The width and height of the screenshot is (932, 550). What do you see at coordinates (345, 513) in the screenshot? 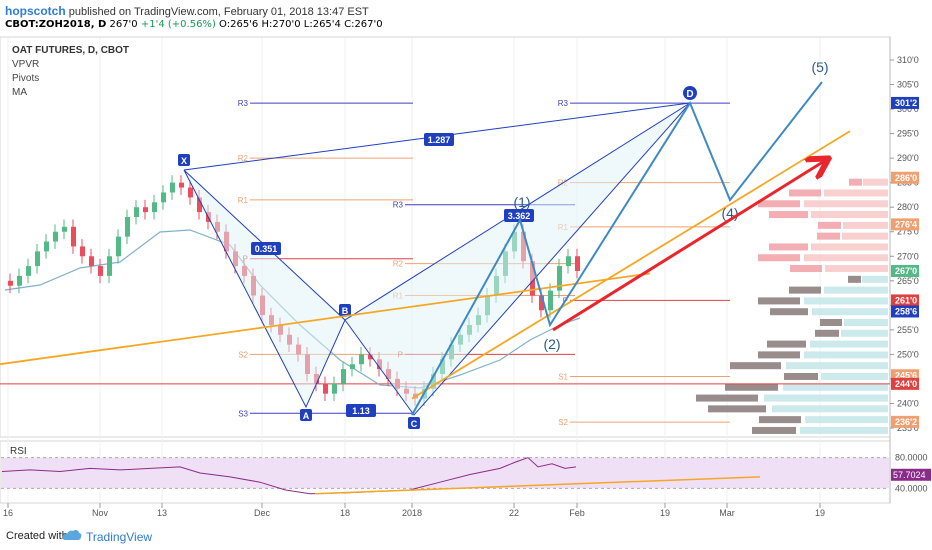
I see `time-tick-label: 18` at bounding box center [345, 513].